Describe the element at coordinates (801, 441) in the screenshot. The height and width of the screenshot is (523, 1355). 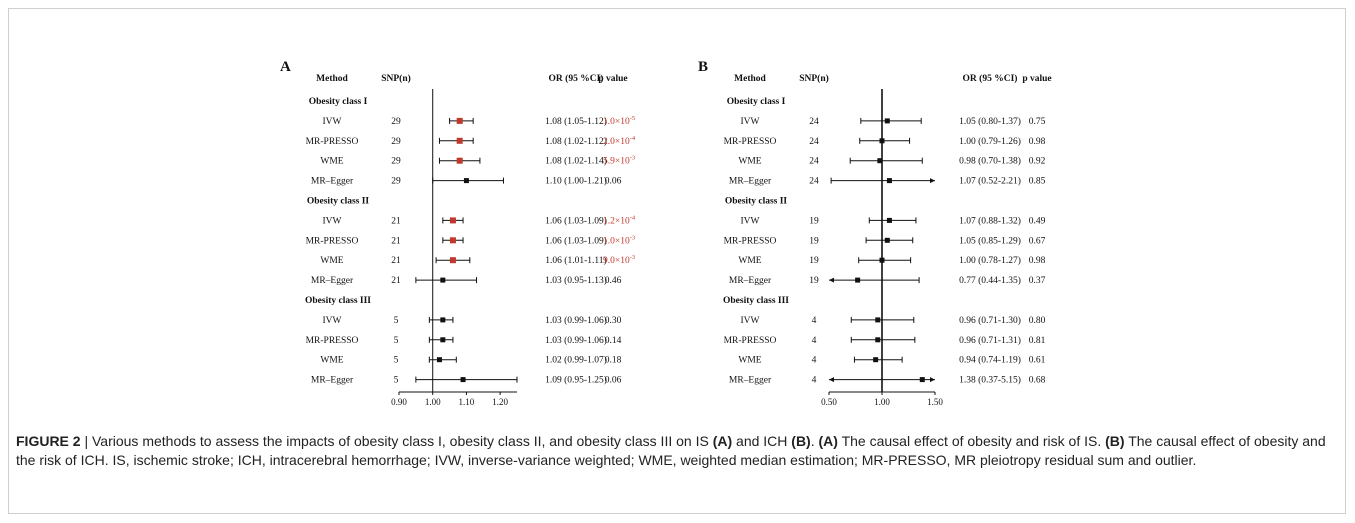
I see `caption-ref-b: (B)` at that location.